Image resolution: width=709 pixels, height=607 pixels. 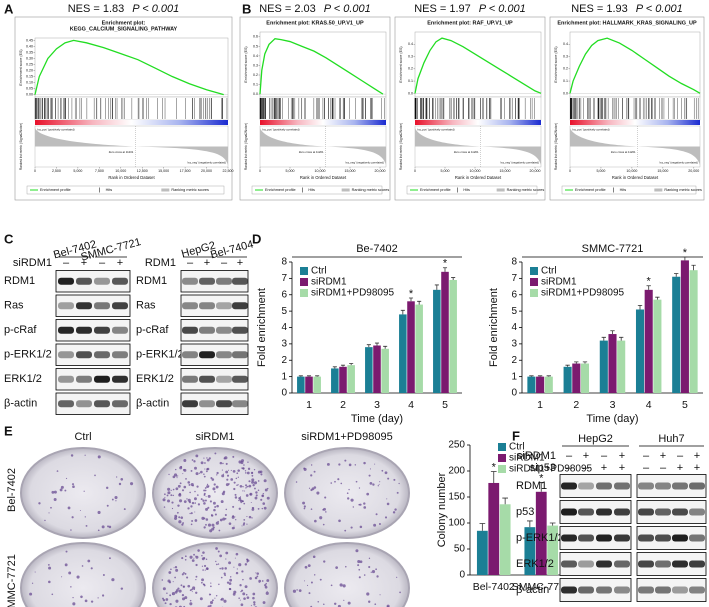 What do you see at coordinates (56, 171) in the screenshot?
I see `x-tick-label: 2,500` at bounding box center [56, 171].